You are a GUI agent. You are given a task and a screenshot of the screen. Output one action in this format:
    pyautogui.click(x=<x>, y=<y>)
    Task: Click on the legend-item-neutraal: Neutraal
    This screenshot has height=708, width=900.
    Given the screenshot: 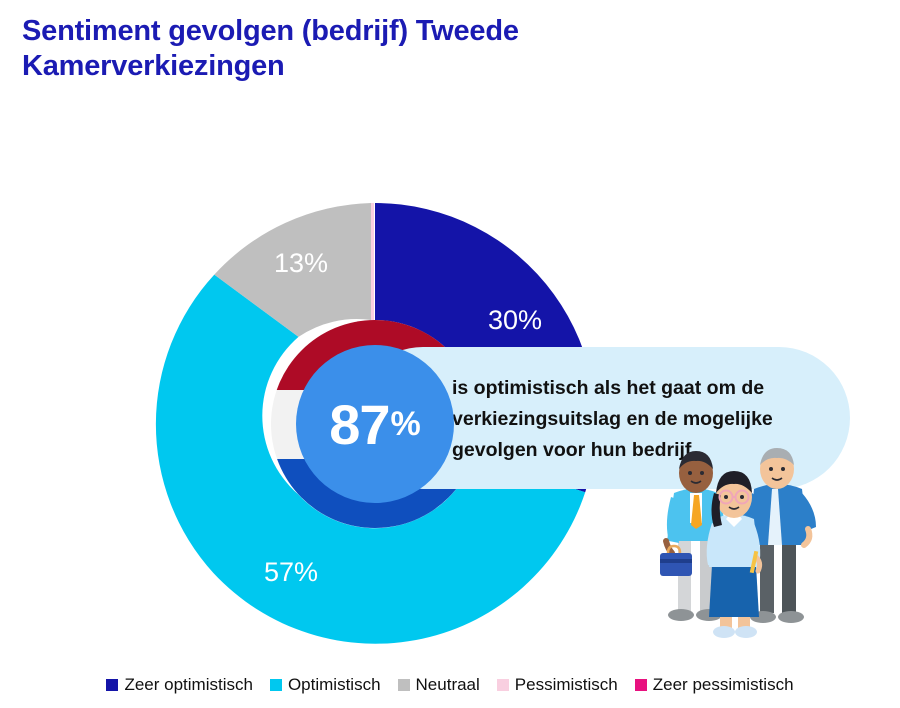 What is the action you would take?
    pyautogui.click(x=438, y=685)
    